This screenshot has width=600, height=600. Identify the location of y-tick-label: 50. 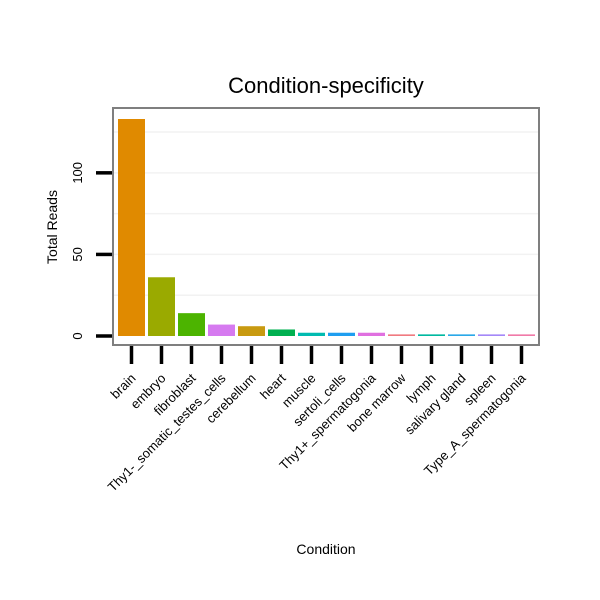
(77, 254).